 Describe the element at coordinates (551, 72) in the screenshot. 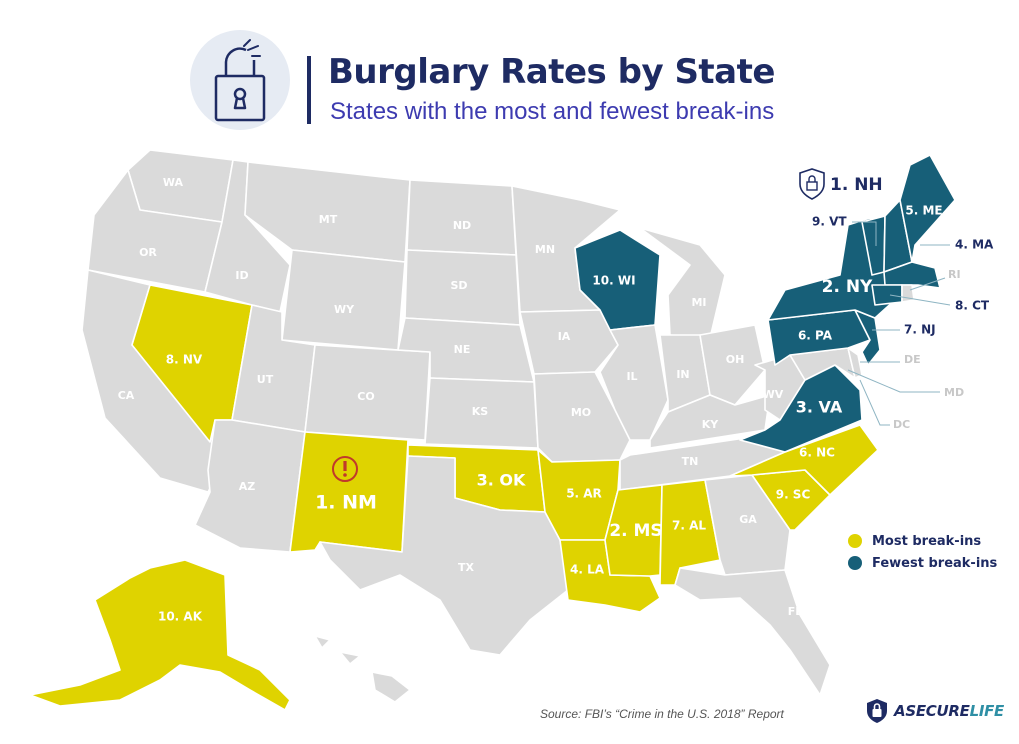

I see `page-title: Burglary Rates by State` at that location.